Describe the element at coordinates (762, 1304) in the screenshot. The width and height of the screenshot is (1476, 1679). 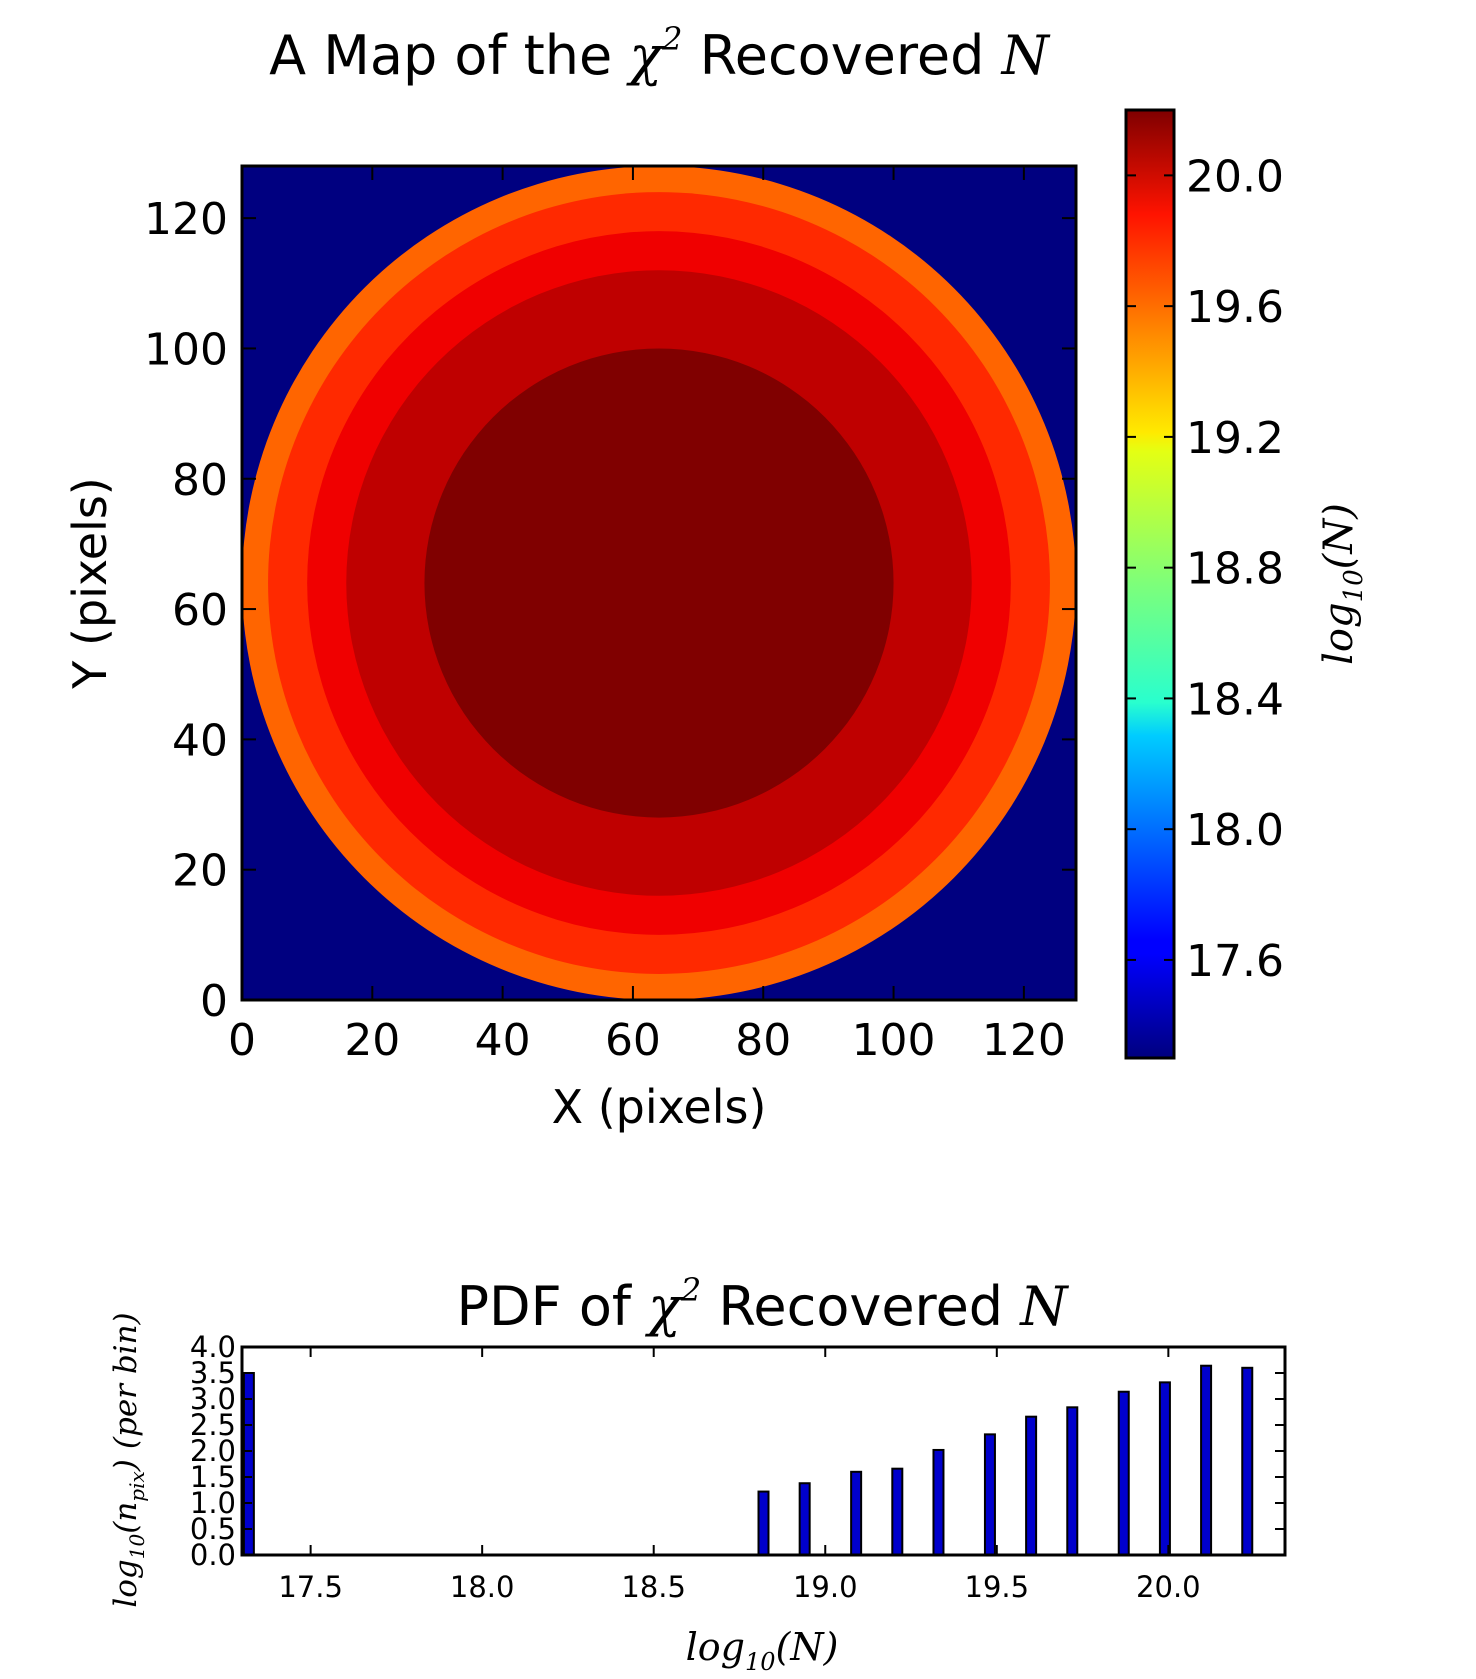
I see `pdf-title: PDF of χ2 Recovered N` at that location.